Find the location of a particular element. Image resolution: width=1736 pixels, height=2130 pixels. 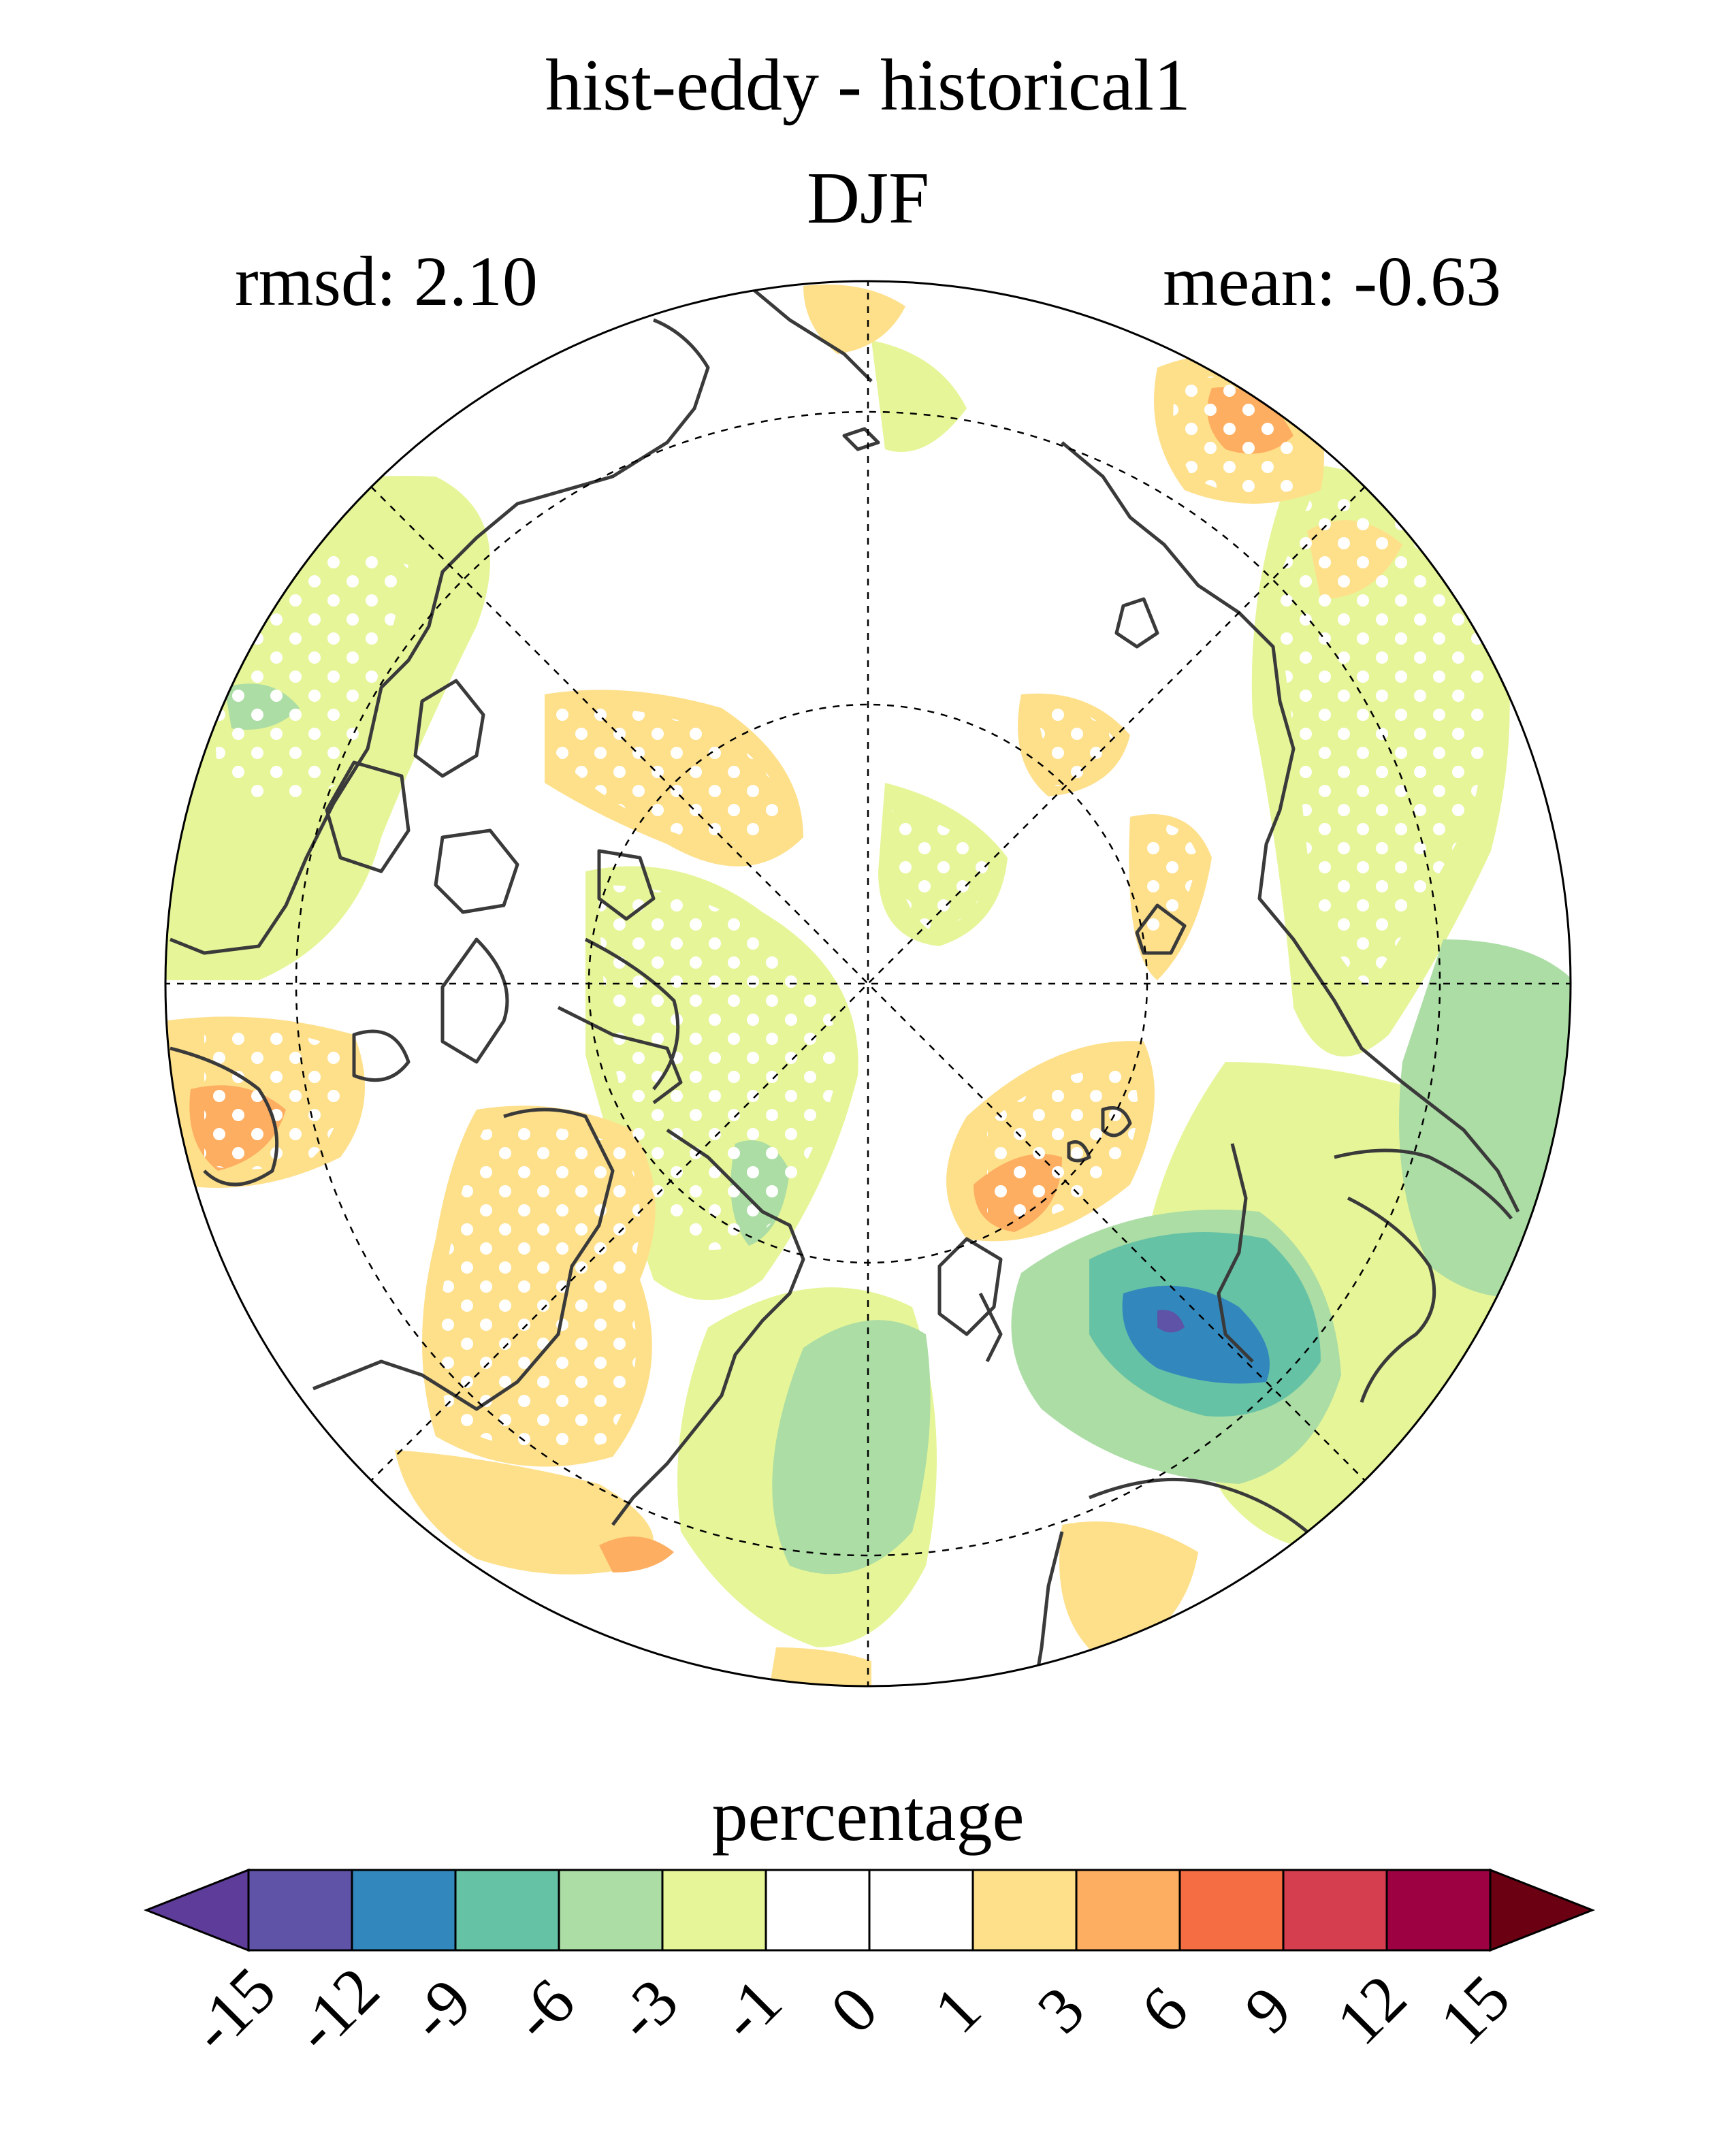

colorbar-tick-label: 12 is located at coordinates (1371, 2009).